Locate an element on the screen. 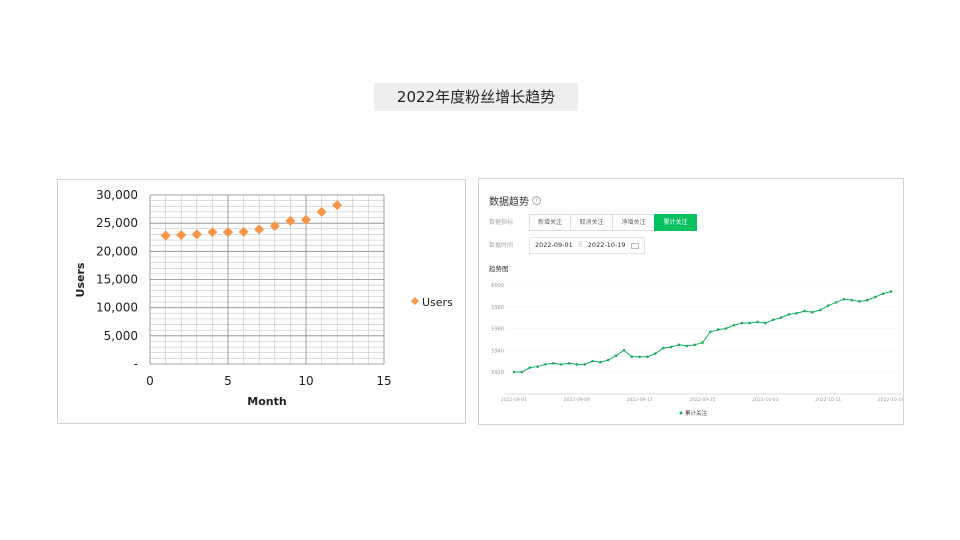 Image resolution: width=960 pixels, height=540 pixels. x-tick-label: 2022-09-25 is located at coordinates (702, 400).